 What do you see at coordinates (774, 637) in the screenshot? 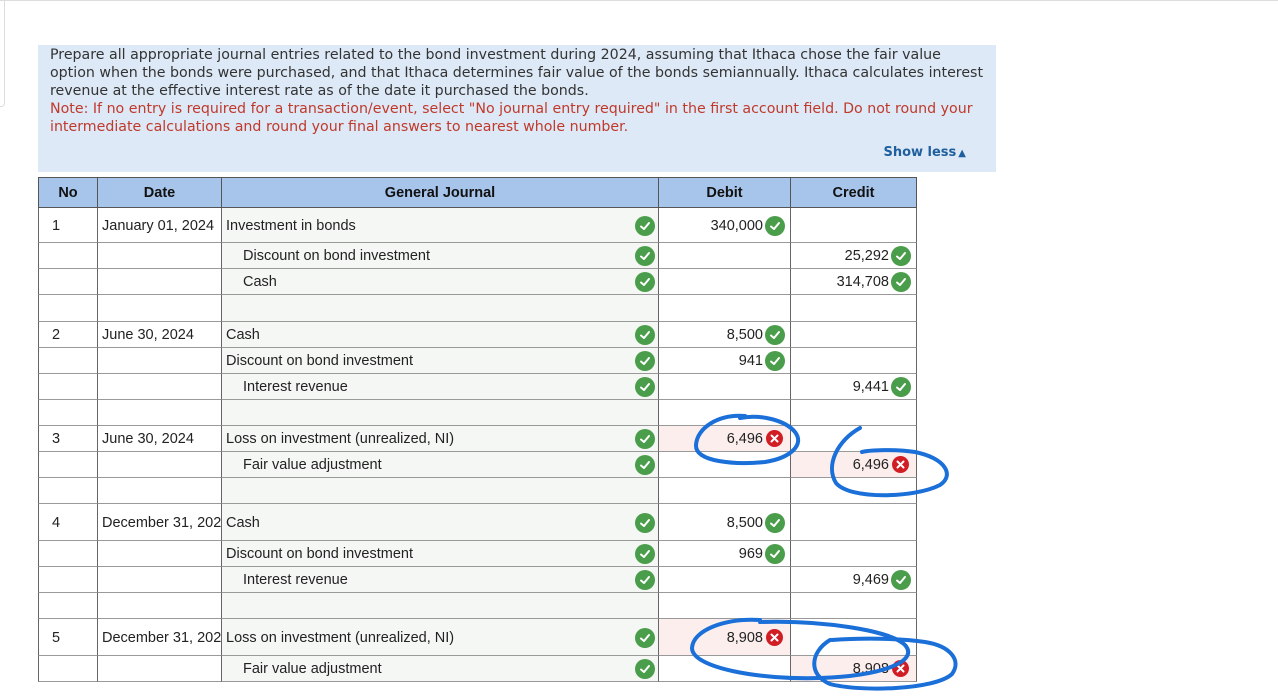
I see `error-x-icon` at bounding box center [774, 637].